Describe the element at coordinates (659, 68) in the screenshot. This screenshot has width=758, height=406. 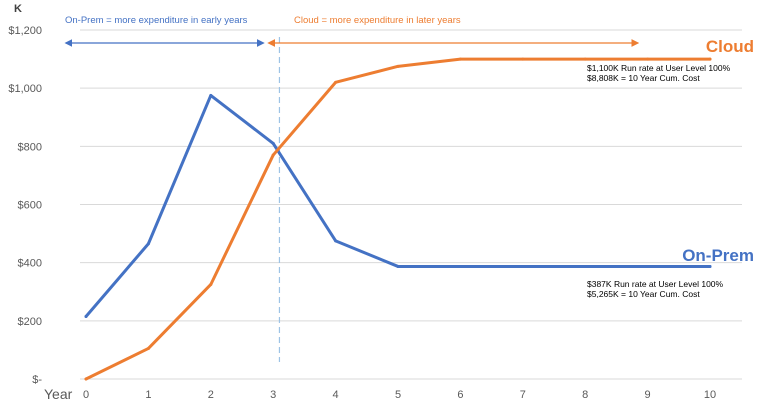
I see `series-note: $1,100K Run rate at User Level 100%` at that location.